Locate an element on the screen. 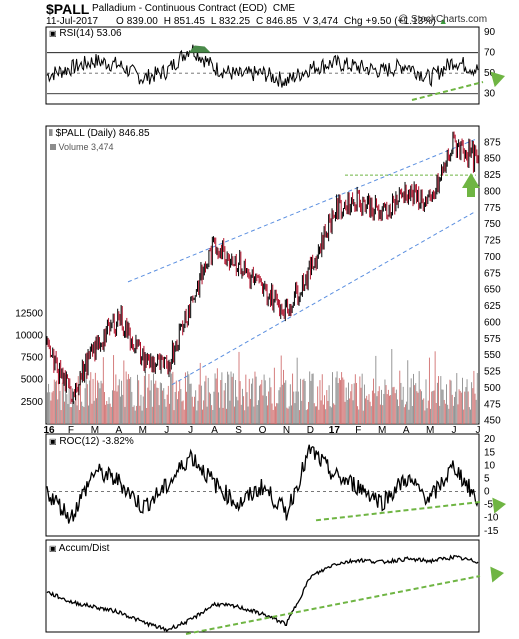  price-tick-label: 825 is located at coordinates (492, 175).